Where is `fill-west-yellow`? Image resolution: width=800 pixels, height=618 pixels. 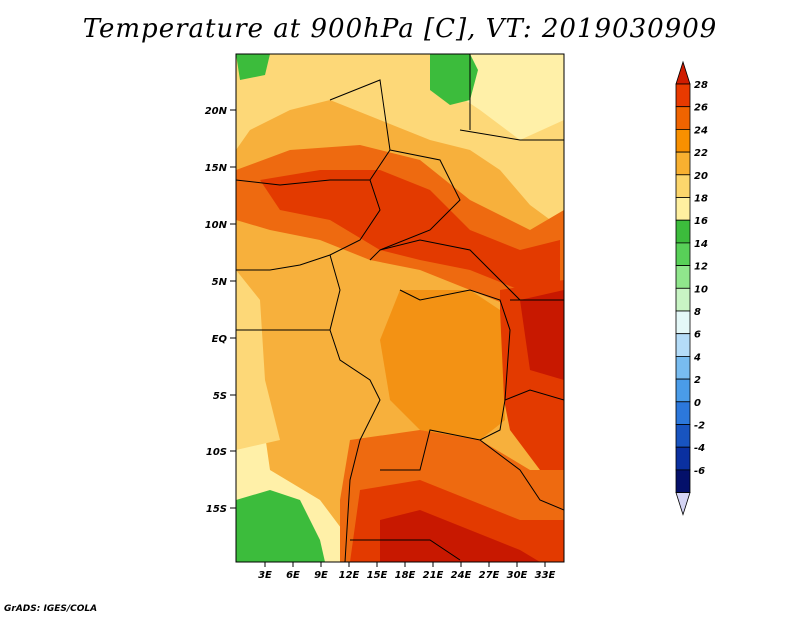
fill-west-yellow is located at coordinates (258, 360).